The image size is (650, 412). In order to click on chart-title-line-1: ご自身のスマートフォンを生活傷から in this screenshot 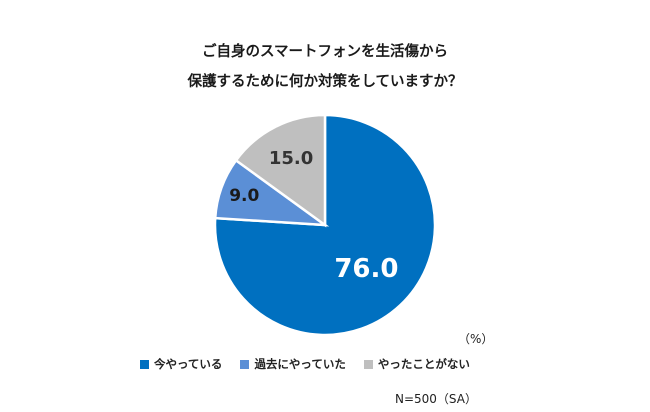, I will do `click(325, 52)`.